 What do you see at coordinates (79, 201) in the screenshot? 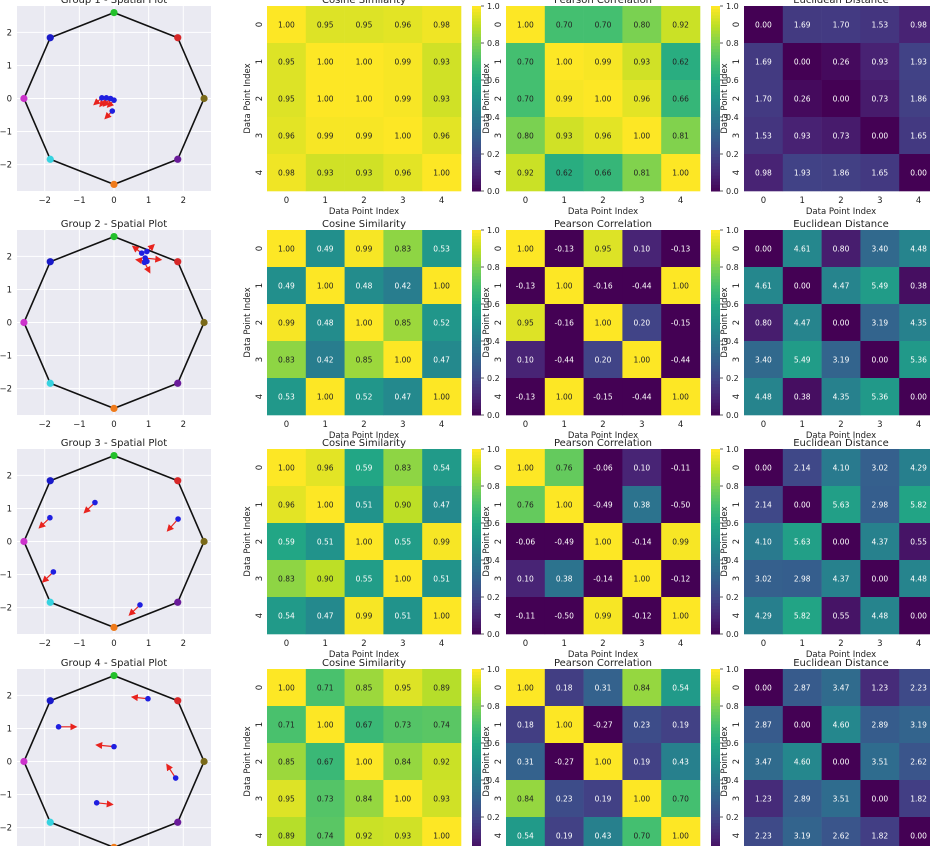
I see `x-tick-label: −1` at bounding box center [79, 201].